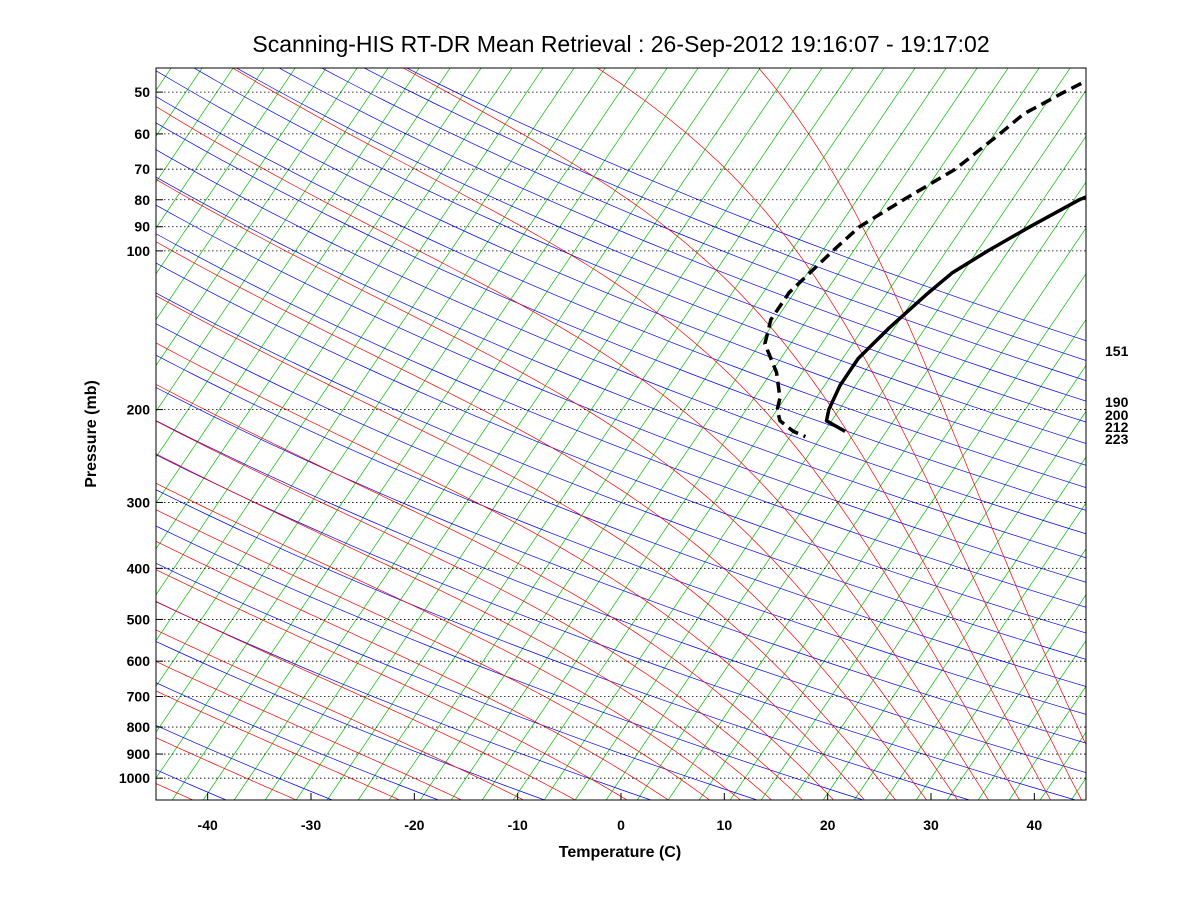  I want to click on side-label: 151, so click(1117, 351).